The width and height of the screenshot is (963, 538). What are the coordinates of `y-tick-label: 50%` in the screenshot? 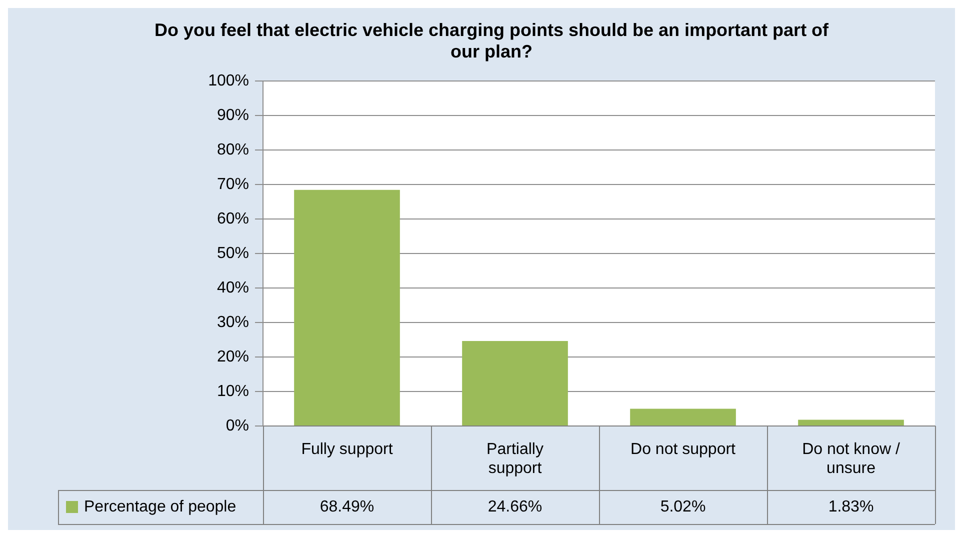 It's located at (232, 253).